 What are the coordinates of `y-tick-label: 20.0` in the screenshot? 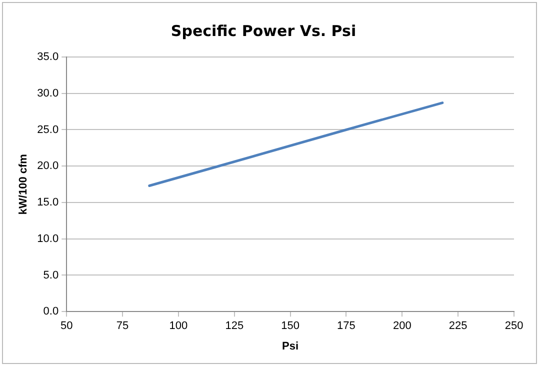 It's located at (48, 166).